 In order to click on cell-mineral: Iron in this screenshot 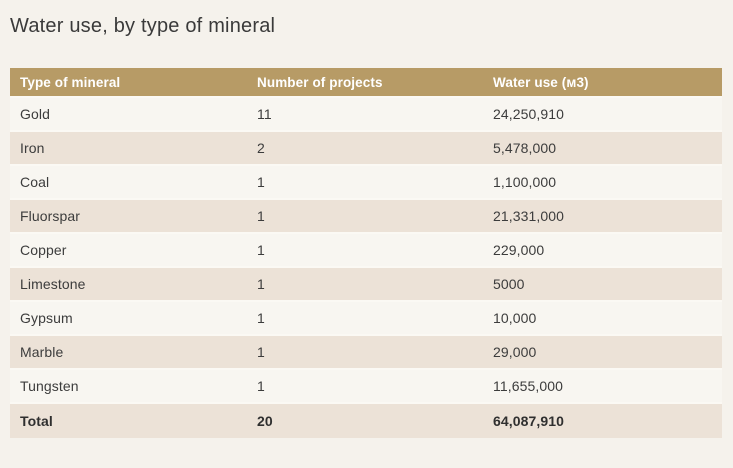, I will do `click(128, 149)`.